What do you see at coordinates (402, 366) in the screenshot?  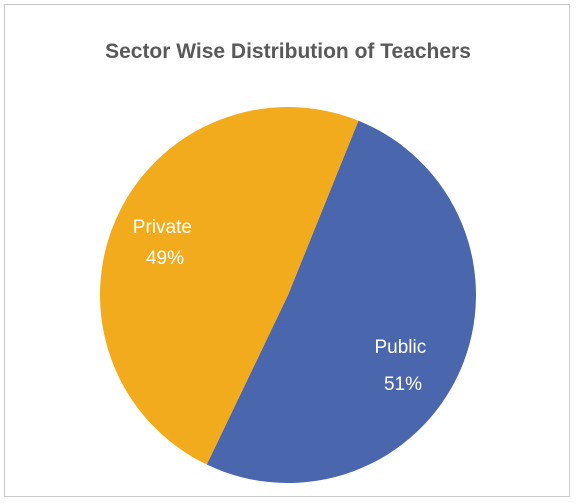 I see `slice-label-public: Public 51%` at bounding box center [402, 366].